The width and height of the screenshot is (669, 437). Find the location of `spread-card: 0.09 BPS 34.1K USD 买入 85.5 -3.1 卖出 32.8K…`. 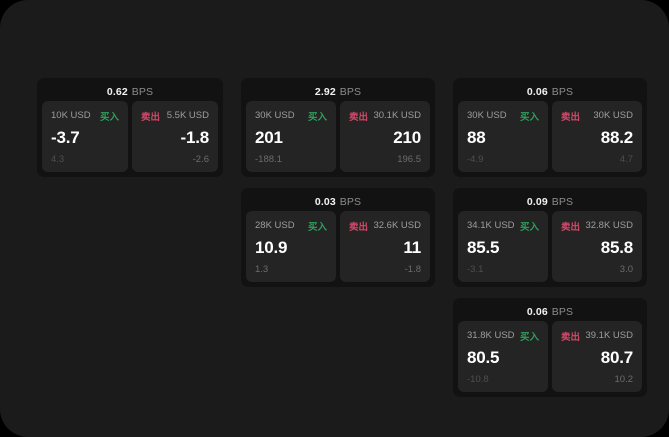

spread-card: 0.09 BPS 34.1K USD 买入 85.5 -3.1 卖出 32.8K… is located at coordinates (550, 237).